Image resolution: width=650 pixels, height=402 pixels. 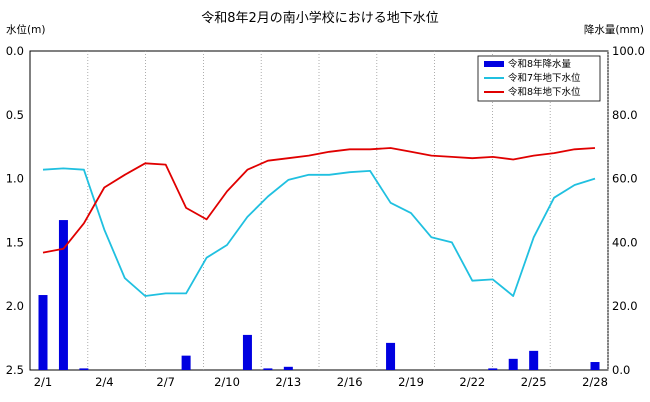 I want to click on y-left-tick-label: 0.0, so click(x=15, y=51).